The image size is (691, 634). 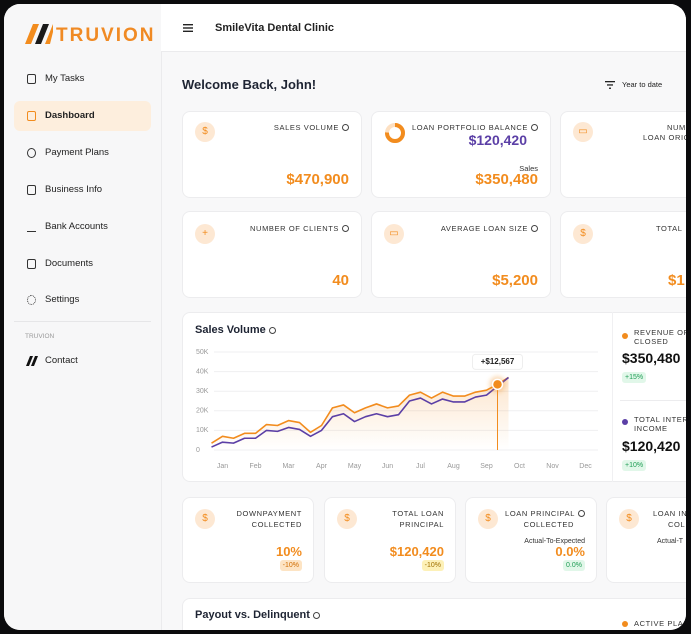 I want to click on kpi-value: 40, so click(x=340, y=280).